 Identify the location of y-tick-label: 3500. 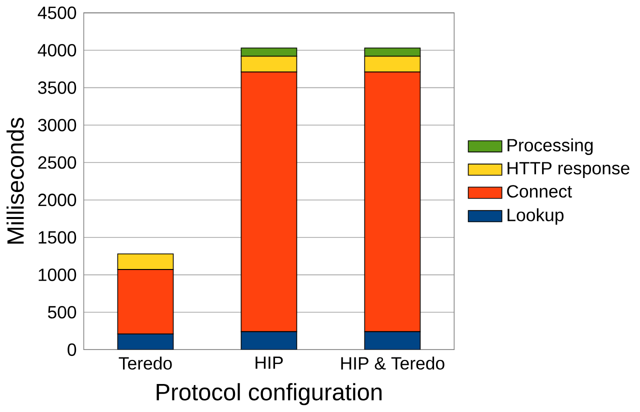
(57, 88).